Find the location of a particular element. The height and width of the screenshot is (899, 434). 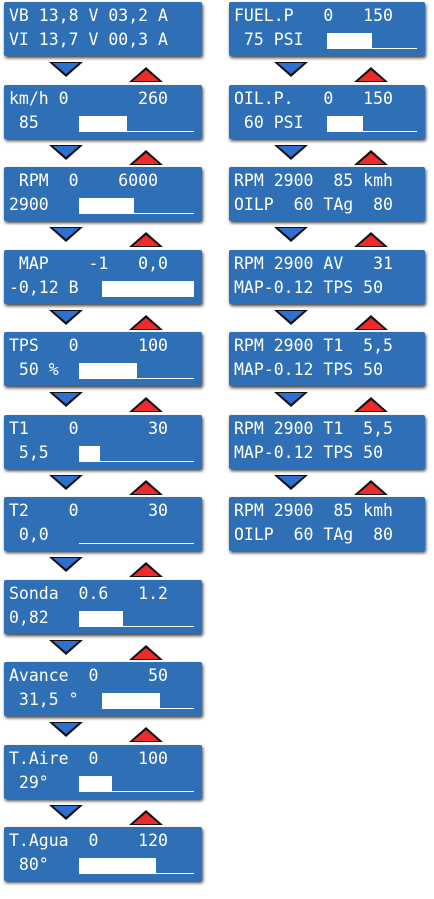

panel-line-2: 80° is located at coordinates (29, 864).